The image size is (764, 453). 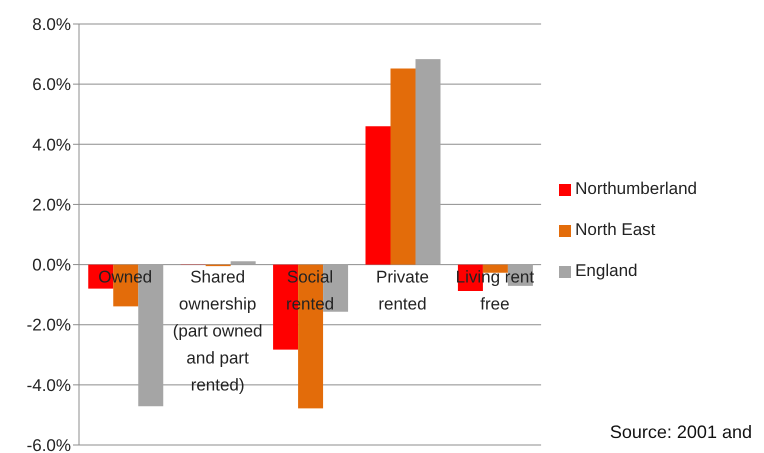 What do you see at coordinates (48, 444) in the screenshot?
I see `y-tick-label: -6.0%` at bounding box center [48, 444].